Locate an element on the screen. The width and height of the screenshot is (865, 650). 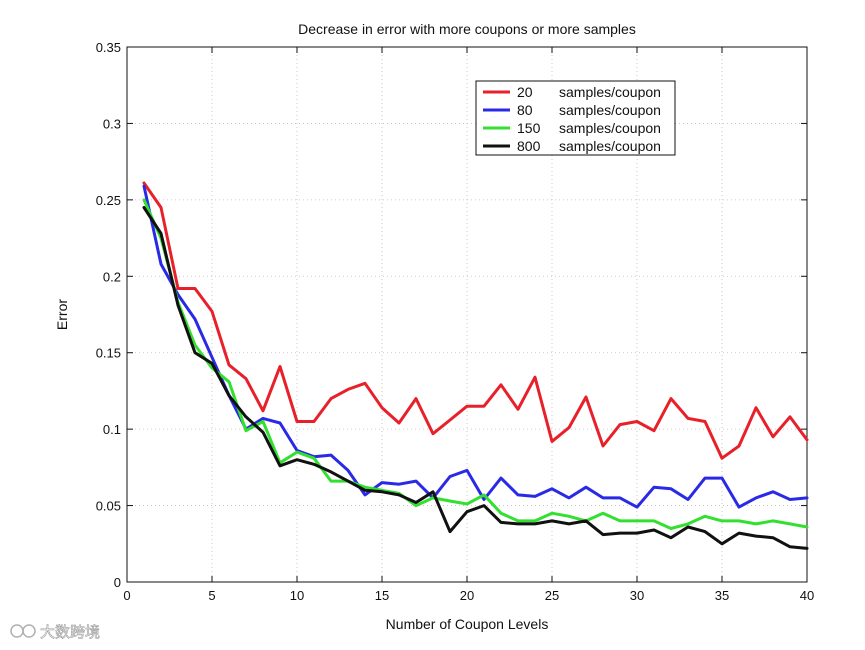
legend-label: 80 is located at coordinates (525, 110).